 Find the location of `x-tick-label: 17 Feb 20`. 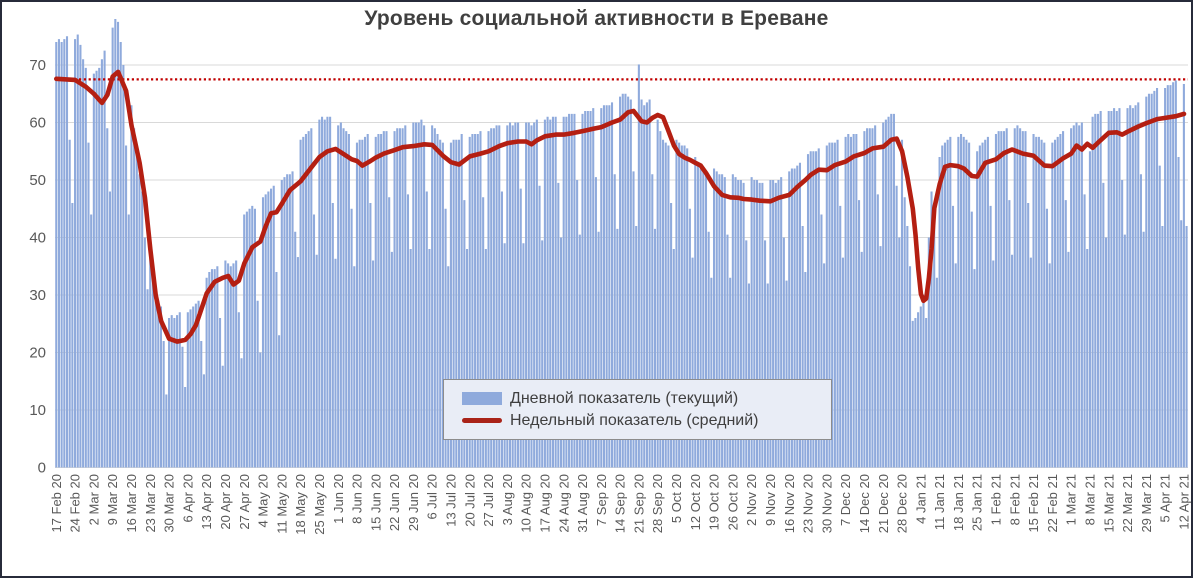

x-tick-label: 17 Feb 20 is located at coordinates (56, 503).